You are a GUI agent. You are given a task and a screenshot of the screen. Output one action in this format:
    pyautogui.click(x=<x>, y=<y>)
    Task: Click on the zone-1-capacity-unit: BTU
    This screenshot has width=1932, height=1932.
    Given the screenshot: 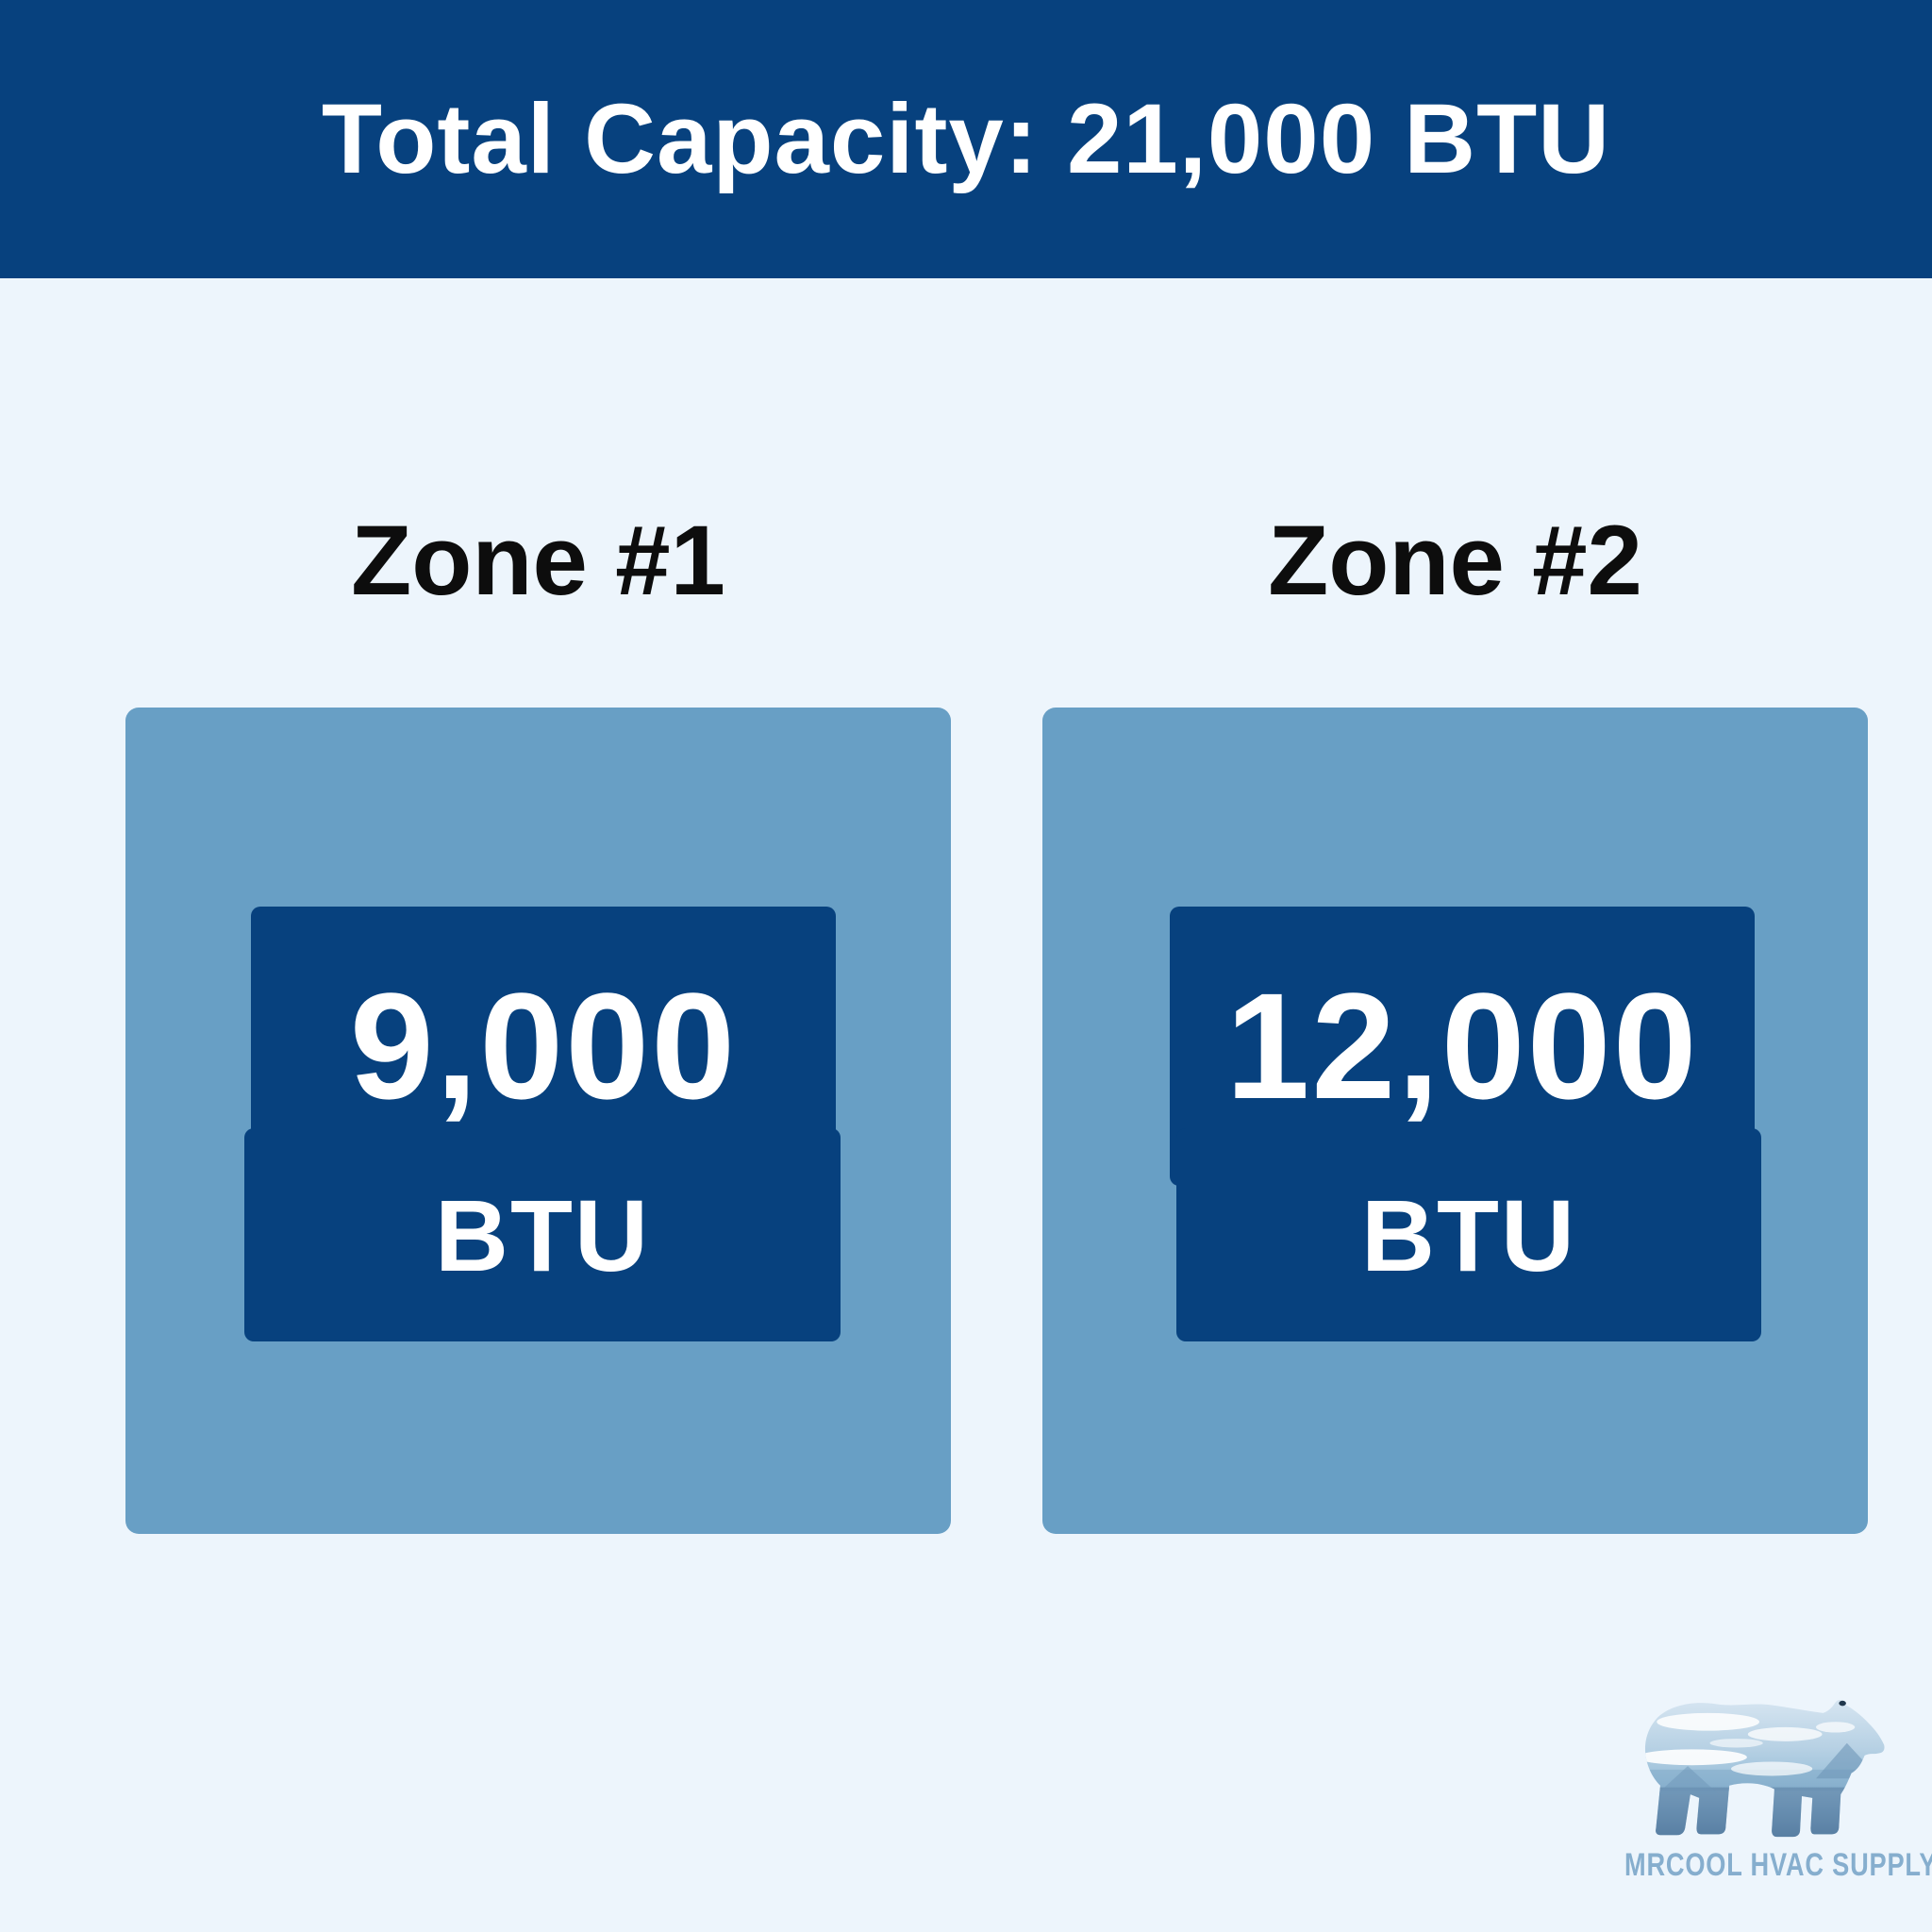 What is the action you would take?
    pyautogui.click(x=542, y=1234)
    